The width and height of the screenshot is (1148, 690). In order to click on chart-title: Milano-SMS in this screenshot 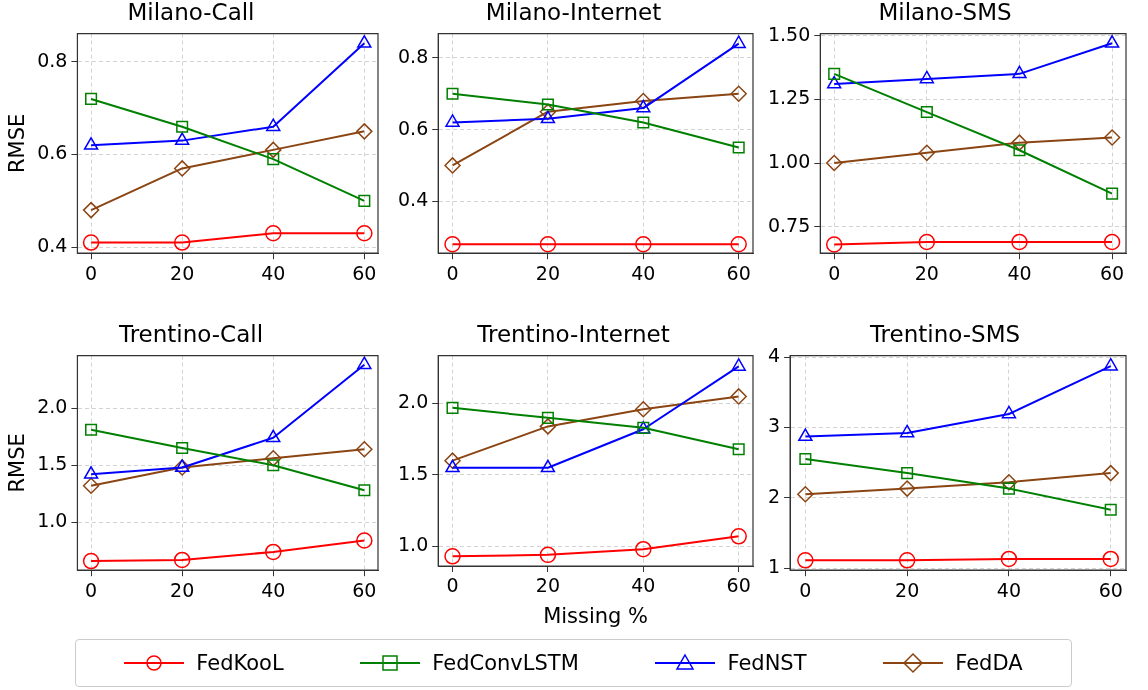, I will do `click(945, 12)`.